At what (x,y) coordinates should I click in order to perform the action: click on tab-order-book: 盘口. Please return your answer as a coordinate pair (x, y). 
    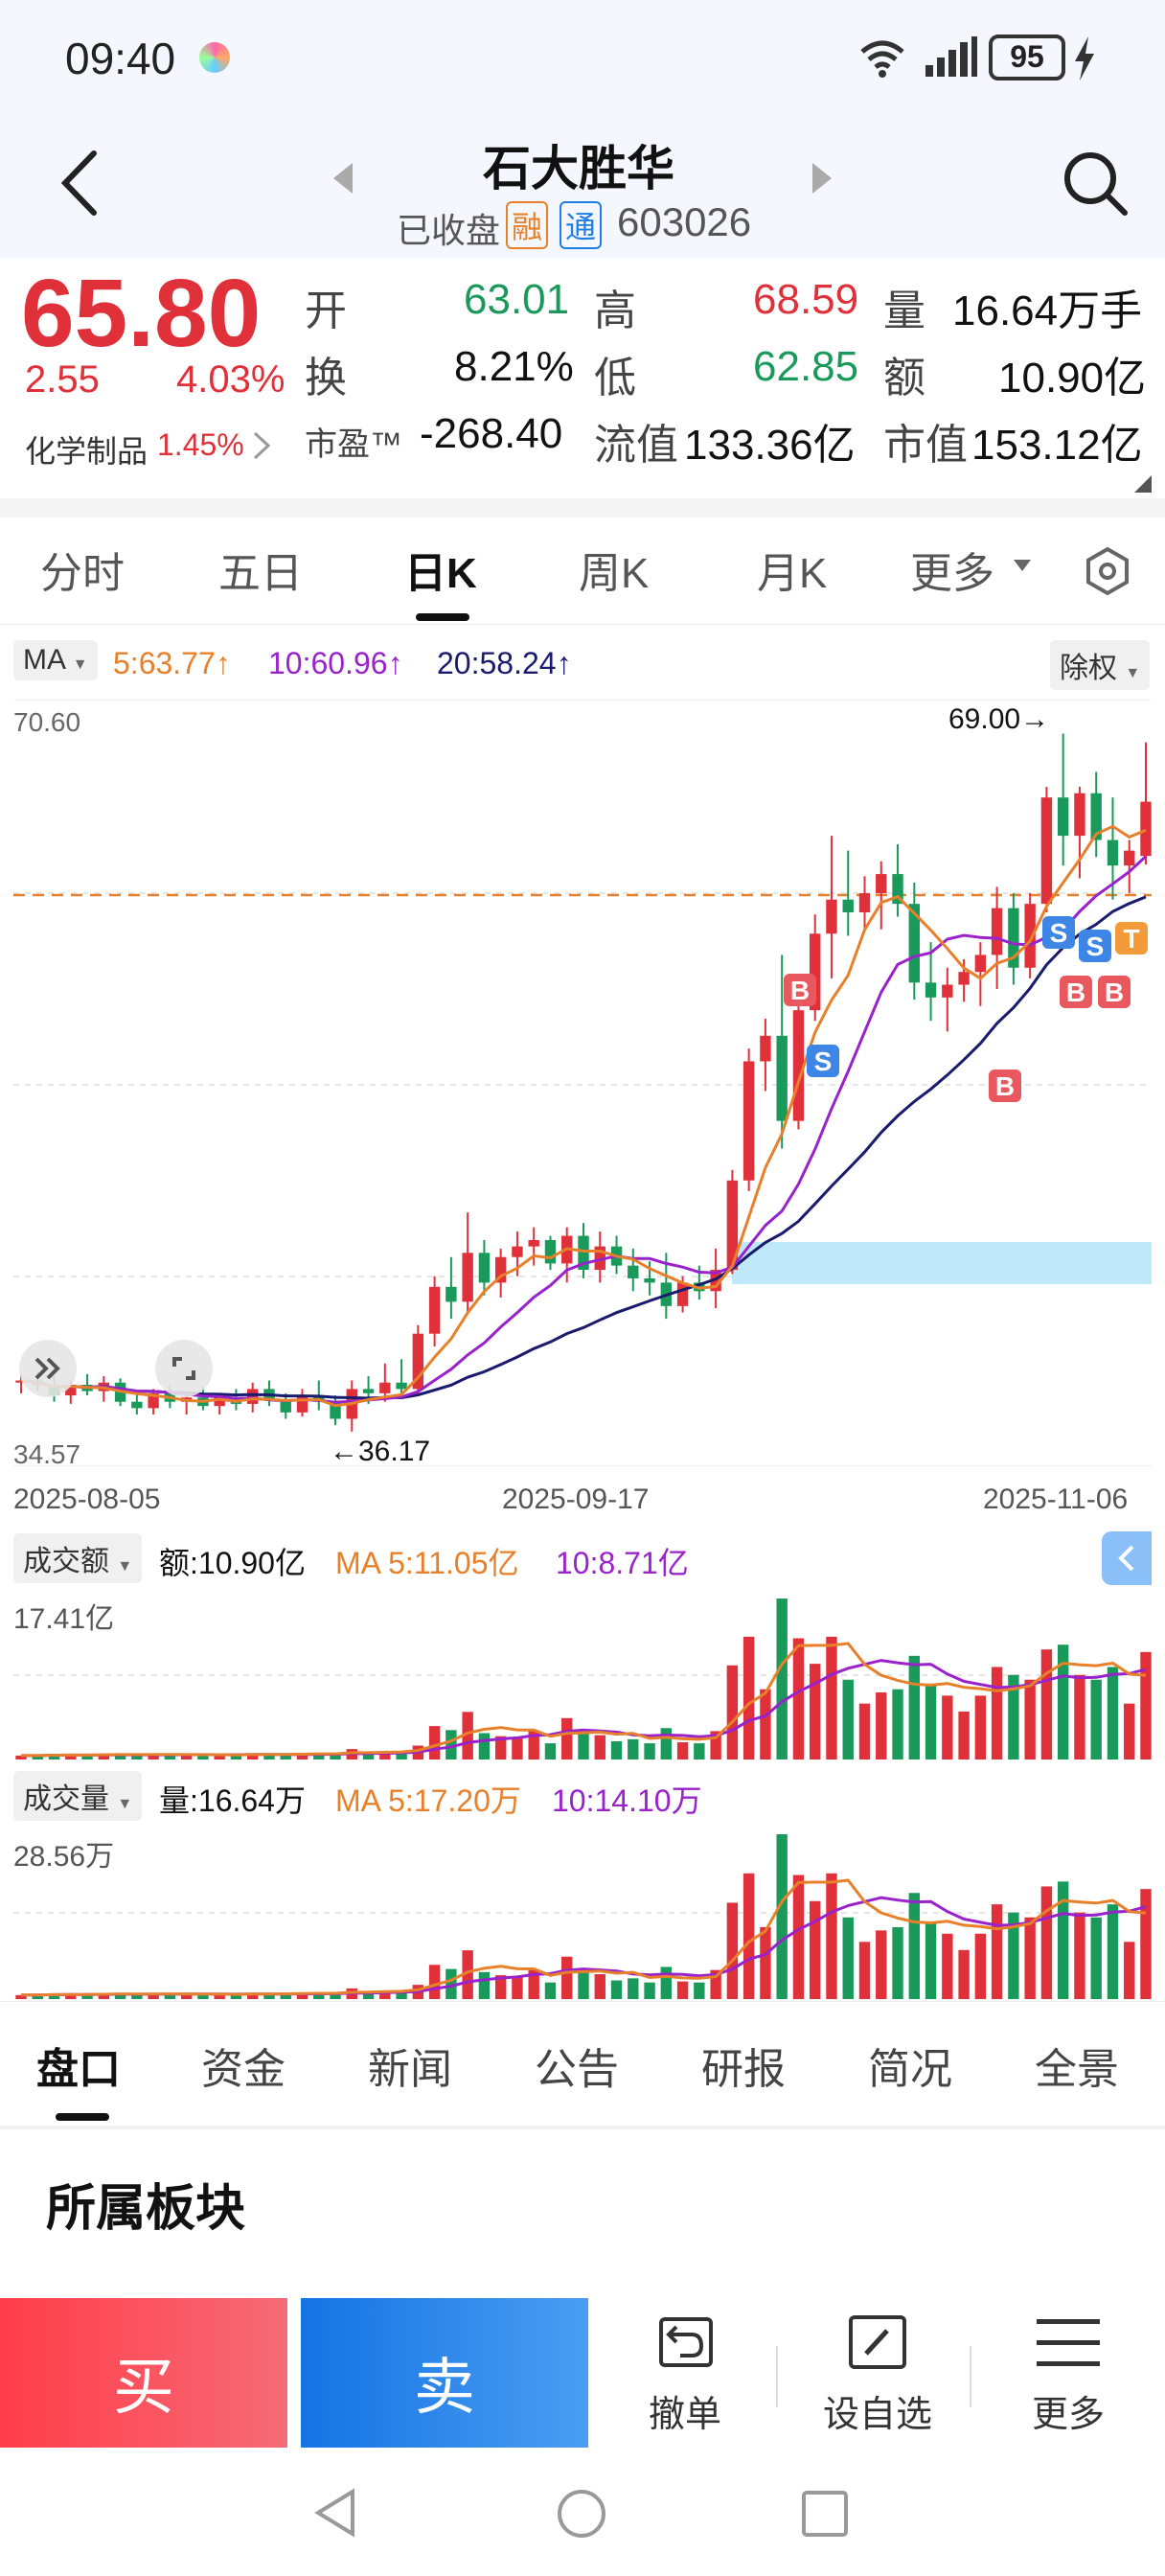
    Looking at the image, I should click on (78, 2069).